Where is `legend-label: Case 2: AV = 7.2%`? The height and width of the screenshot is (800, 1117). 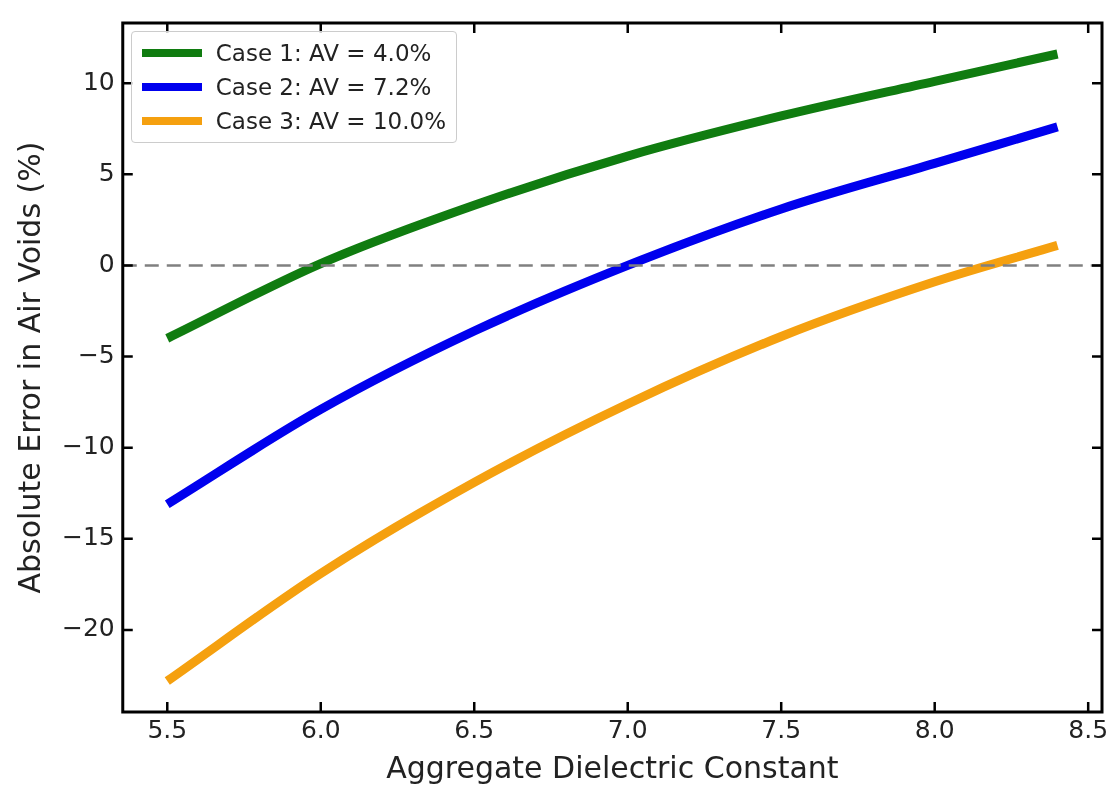
legend-label: Case 2: AV = 7.2% is located at coordinates (323, 87).